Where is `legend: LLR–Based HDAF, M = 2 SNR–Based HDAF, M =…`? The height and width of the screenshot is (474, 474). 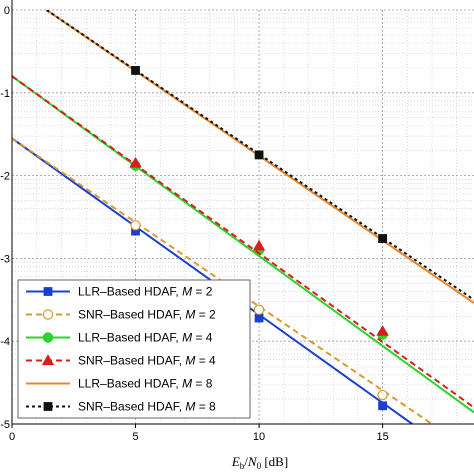 legend: LLR–Based HDAF, M = 2 SNR–Based HDAF, M =… is located at coordinates (134, 349).